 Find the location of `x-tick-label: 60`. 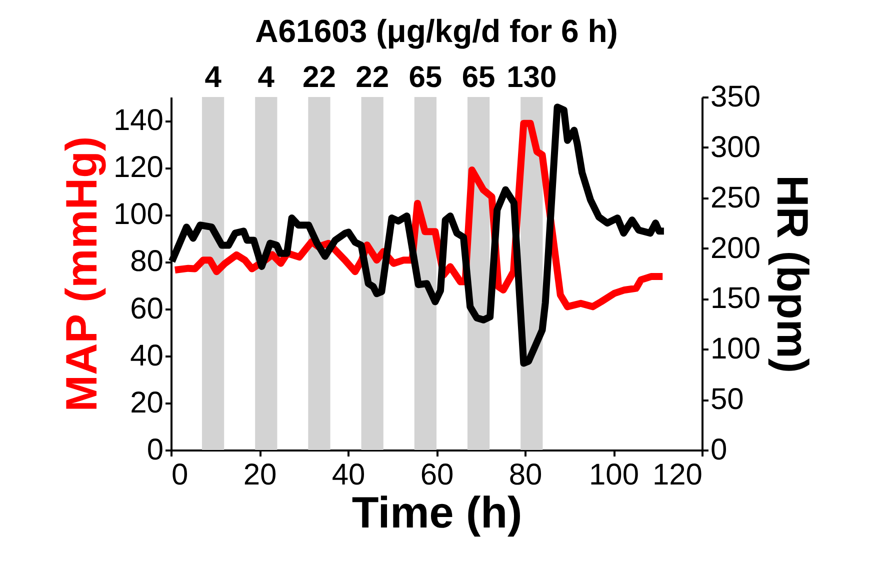

x-tick-label: 60 is located at coordinates (437, 475).